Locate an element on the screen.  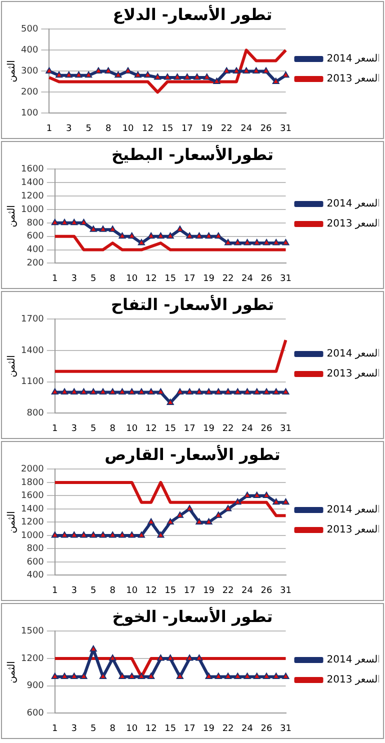
y-tick-label: 100 is located at coordinates (29, 113).